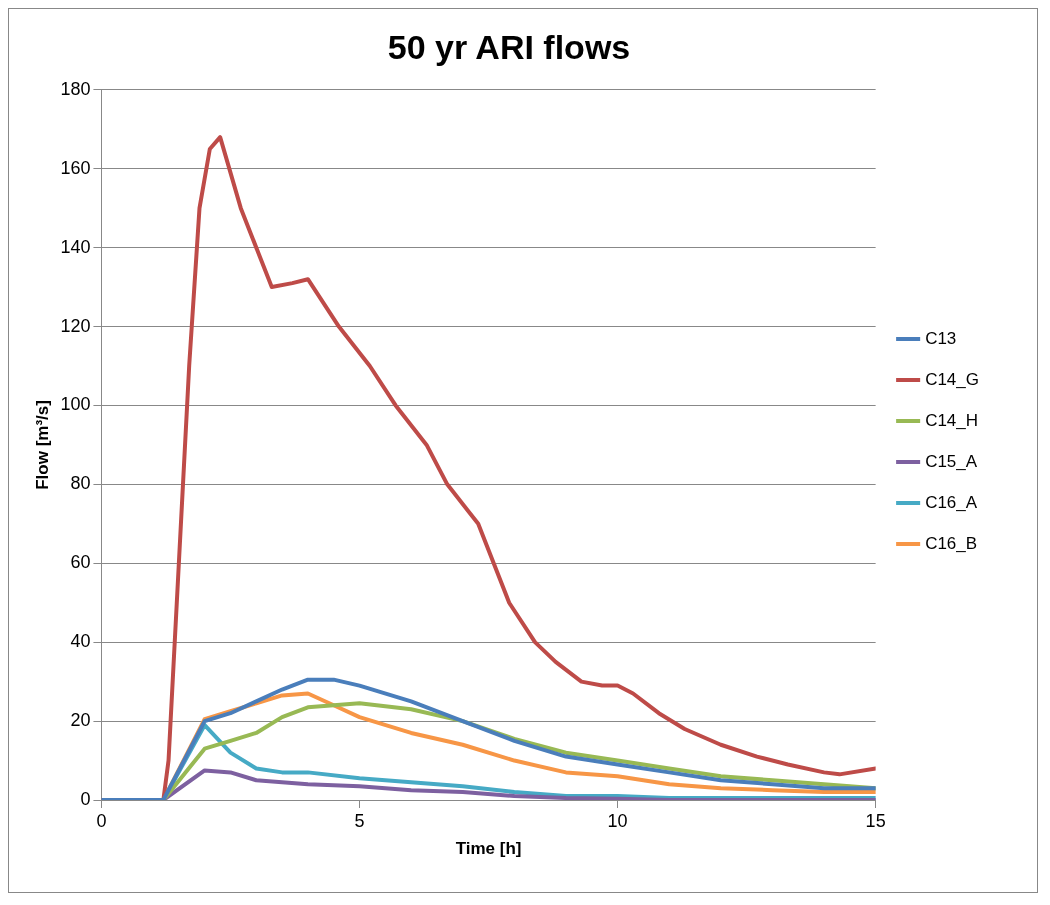 This screenshot has width=1050, height=905. What do you see at coordinates (359, 820) in the screenshot?
I see `x-tick-label: 5` at bounding box center [359, 820].